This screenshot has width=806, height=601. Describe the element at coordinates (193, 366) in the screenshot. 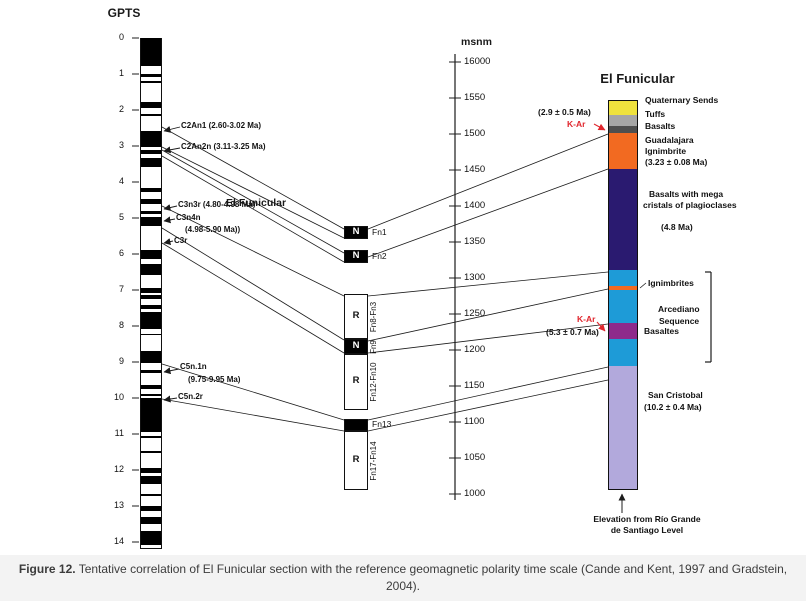

I see `gpts-chron-label: C5n.1n` at that location.